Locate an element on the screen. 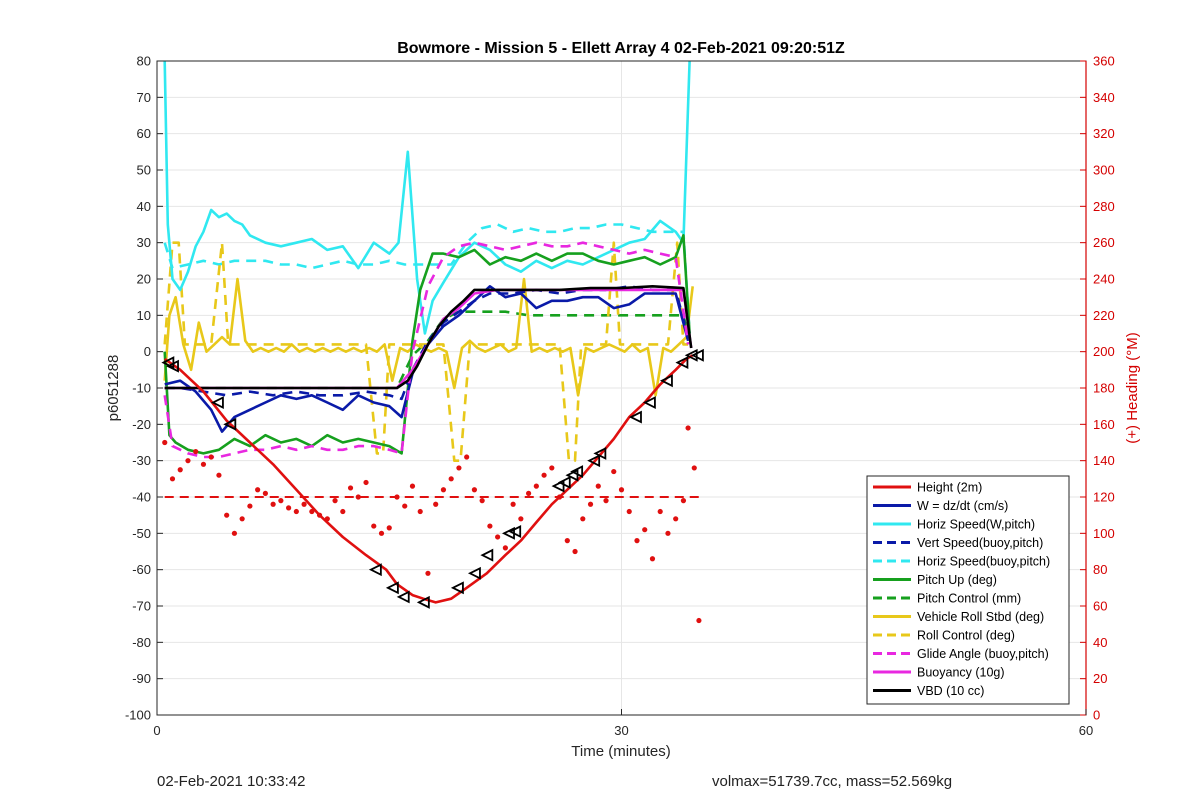  y-tick-label: -80 is located at coordinates (141, 642).